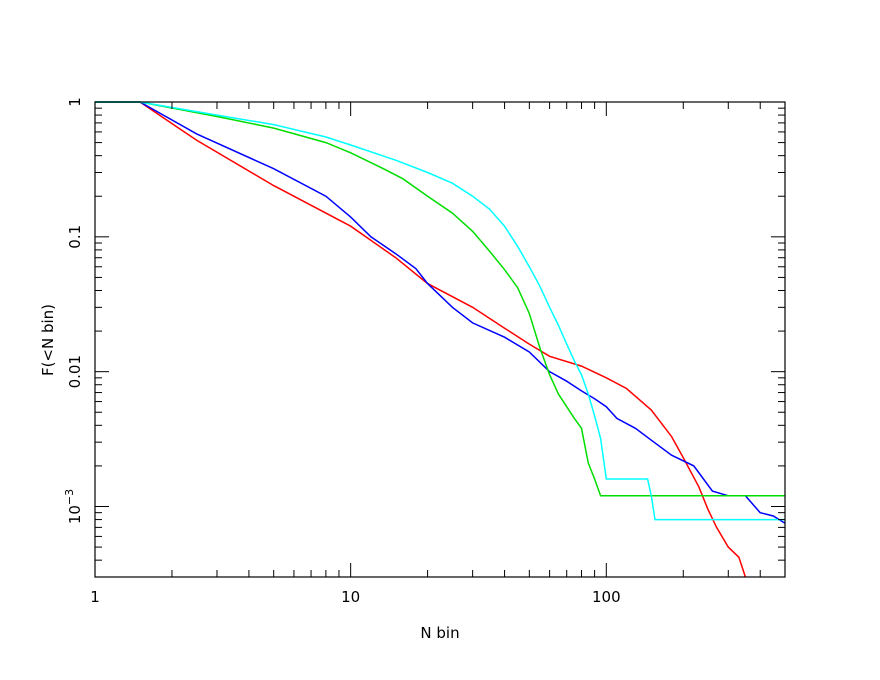 This screenshot has height=680, width=880. What do you see at coordinates (75, 371) in the screenshot?
I see `y-tick-label: 0.01` at bounding box center [75, 371].